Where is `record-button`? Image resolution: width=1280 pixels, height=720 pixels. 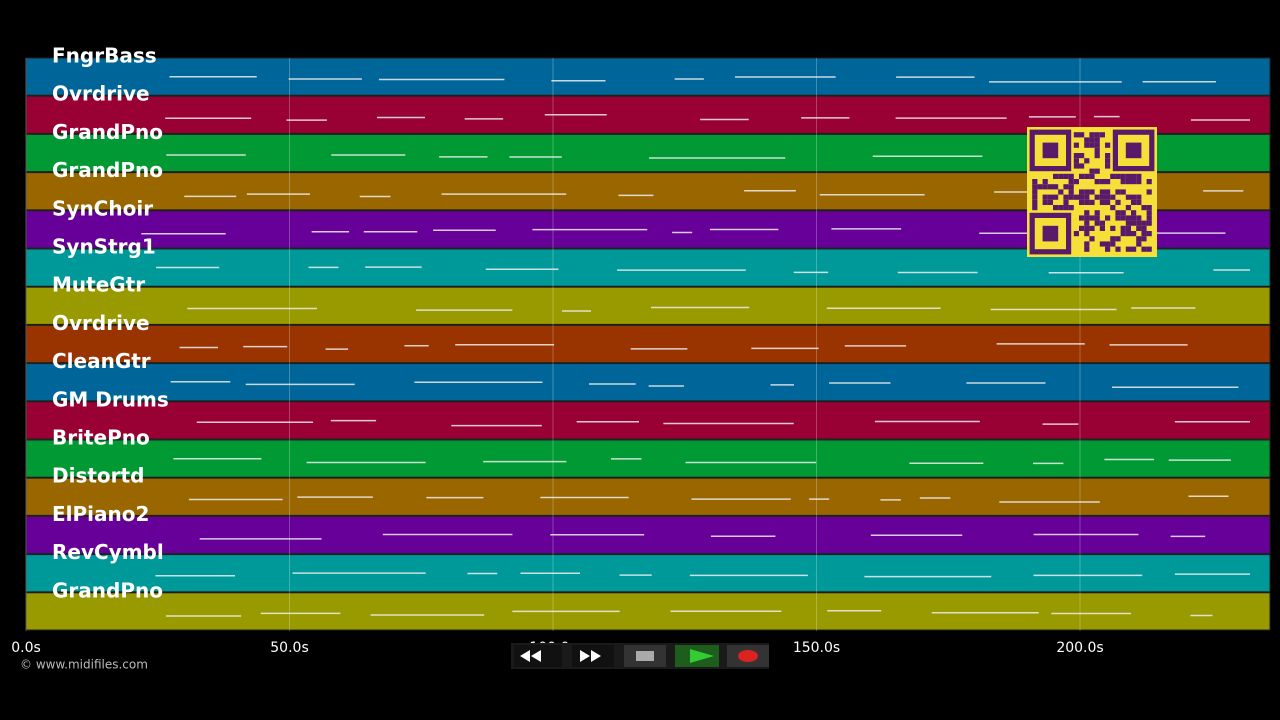
record-button is located at coordinates (748, 656).